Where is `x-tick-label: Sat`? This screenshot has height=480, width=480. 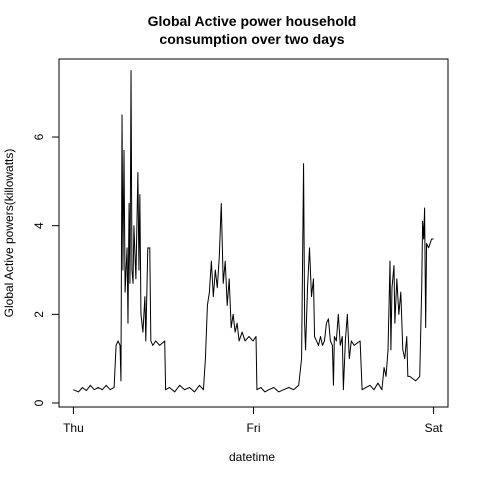 x-tick-label: Sat is located at coordinates (434, 428).